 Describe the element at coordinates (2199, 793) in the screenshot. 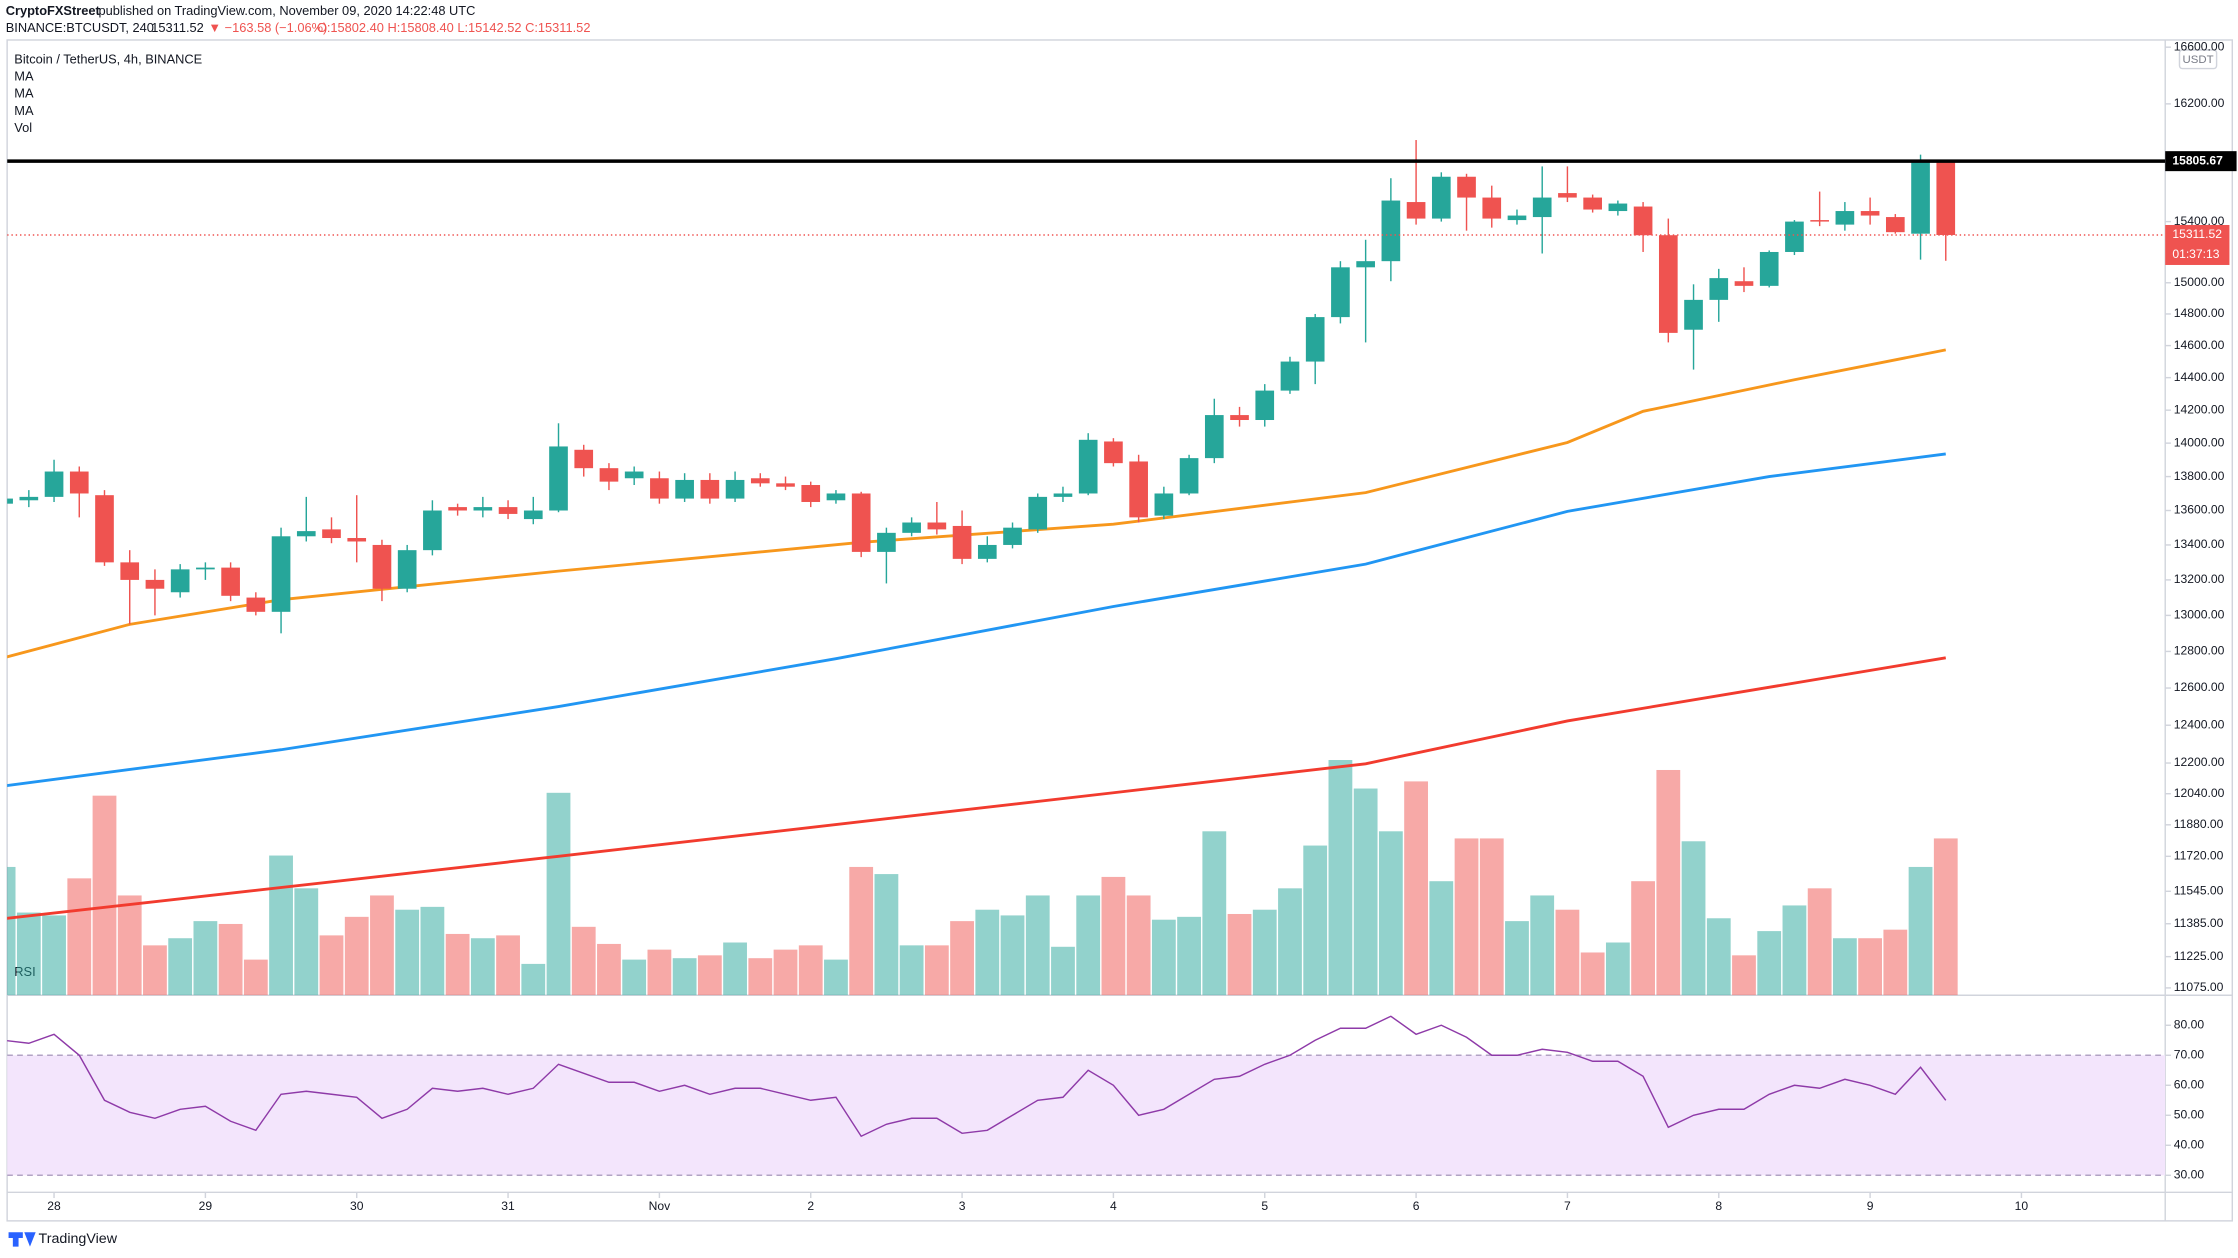

I see `y-tick-label: 12040.00` at that location.